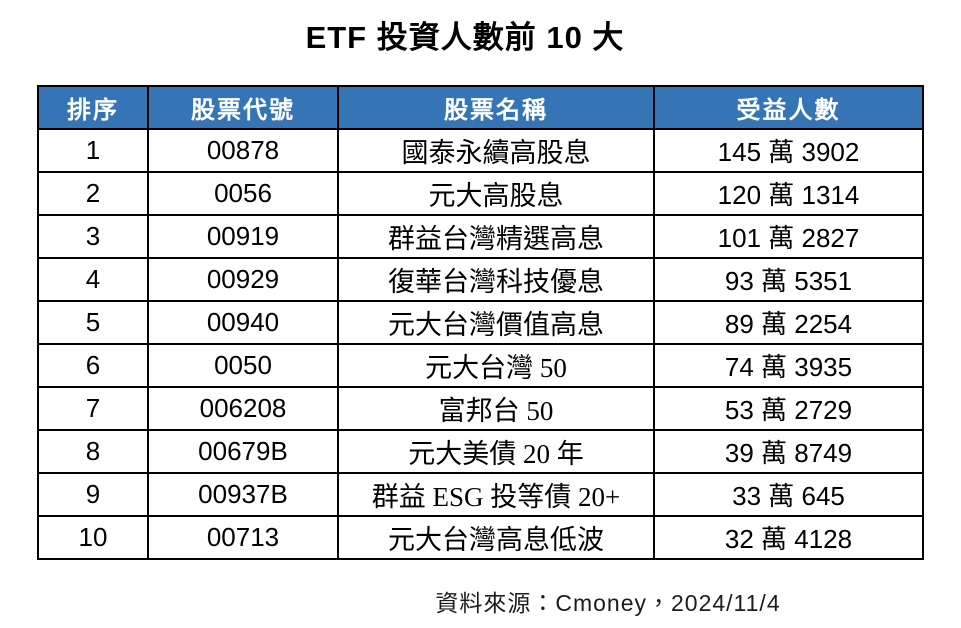 Image resolution: width=961 pixels, height=628 pixels. What do you see at coordinates (93, 193) in the screenshot?
I see `rank-cell: 2` at bounding box center [93, 193].